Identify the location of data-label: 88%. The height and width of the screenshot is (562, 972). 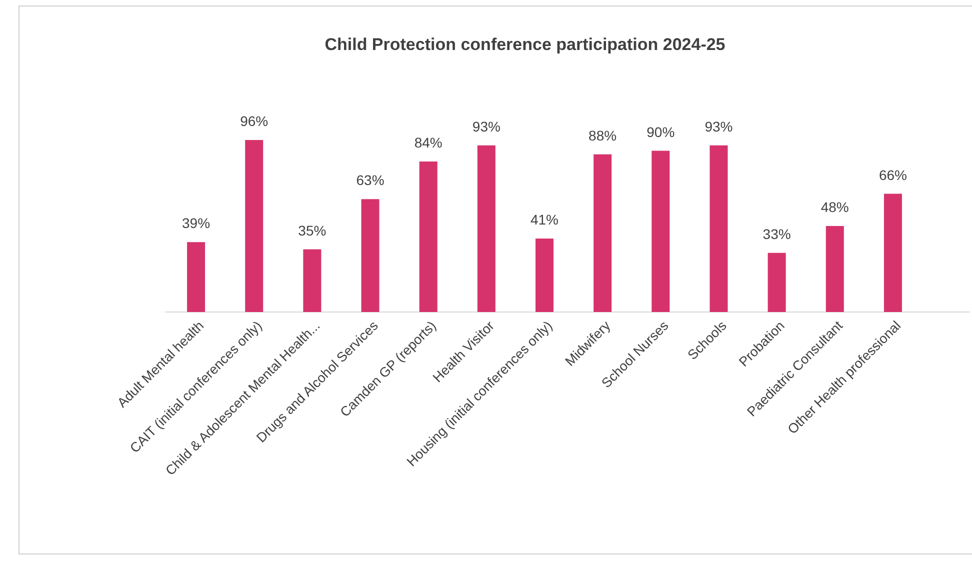
(602, 135).